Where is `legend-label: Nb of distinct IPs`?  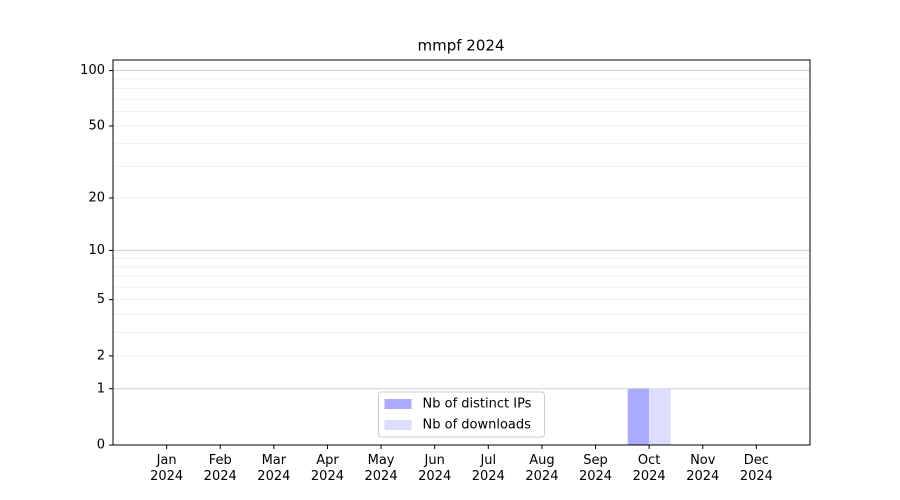
legend-label: Nb of distinct IPs is located at coordinates (477, 404).